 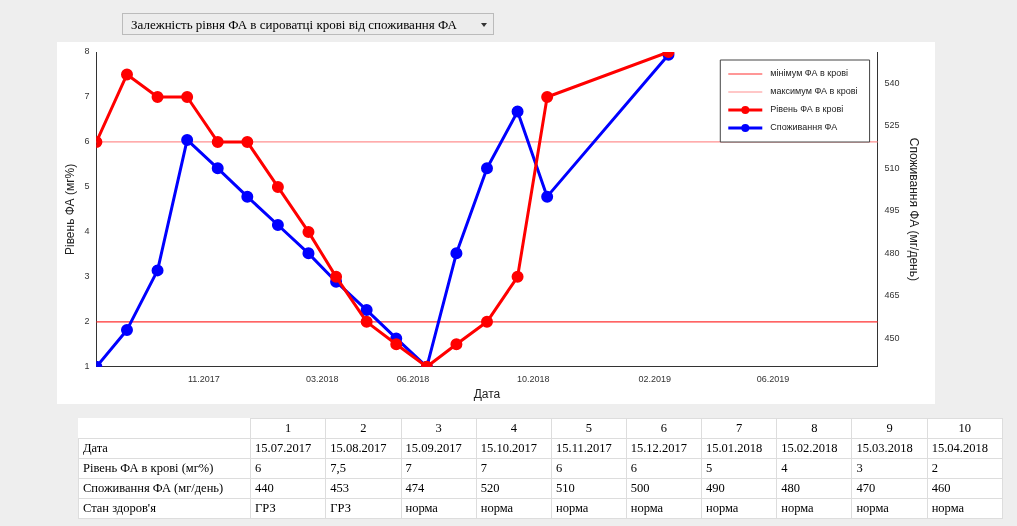 I want to click on y-tick-label: 1, so click(x=87, y=366).